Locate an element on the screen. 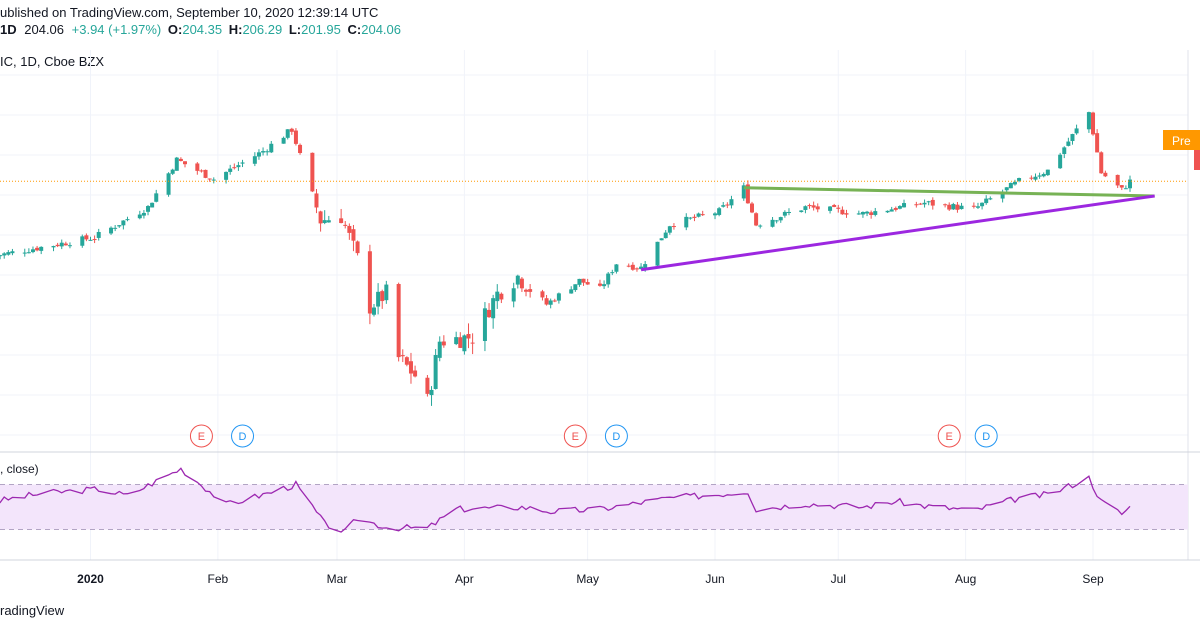  event-label: E is located at coordinates (575, 437).